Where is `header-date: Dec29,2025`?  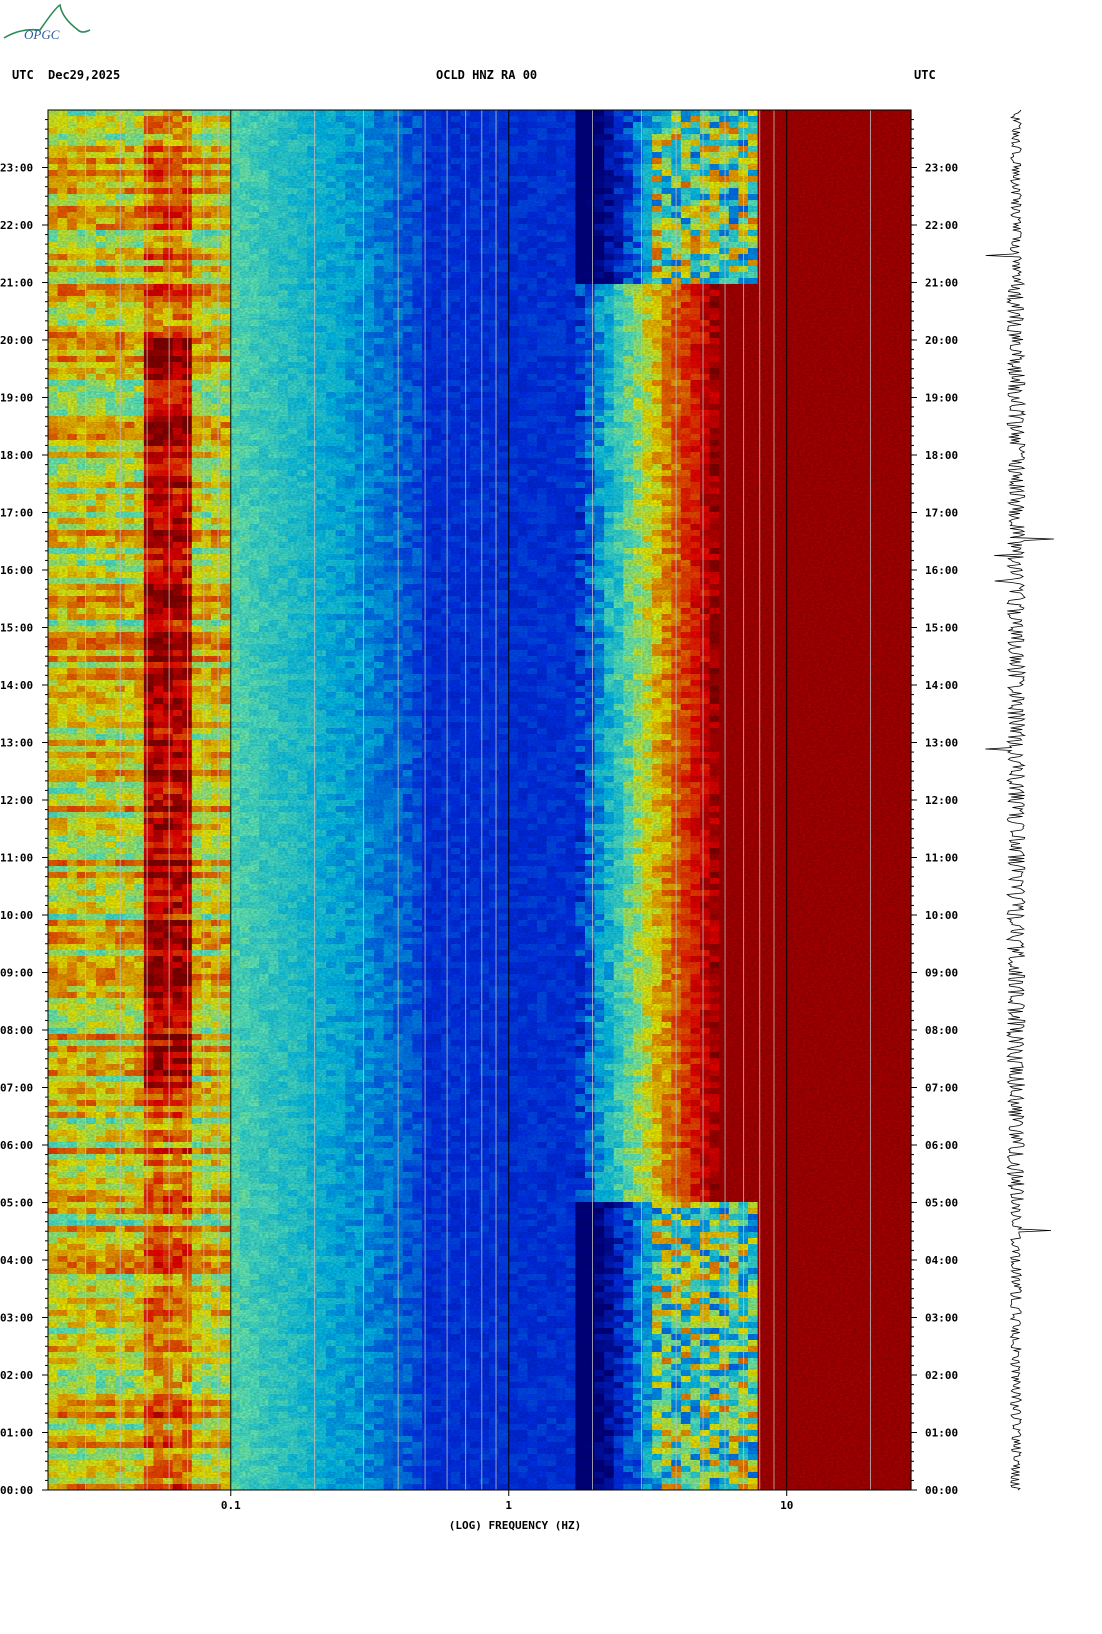
header-date: Dec29,2025 is located at coordinates (84, 75).